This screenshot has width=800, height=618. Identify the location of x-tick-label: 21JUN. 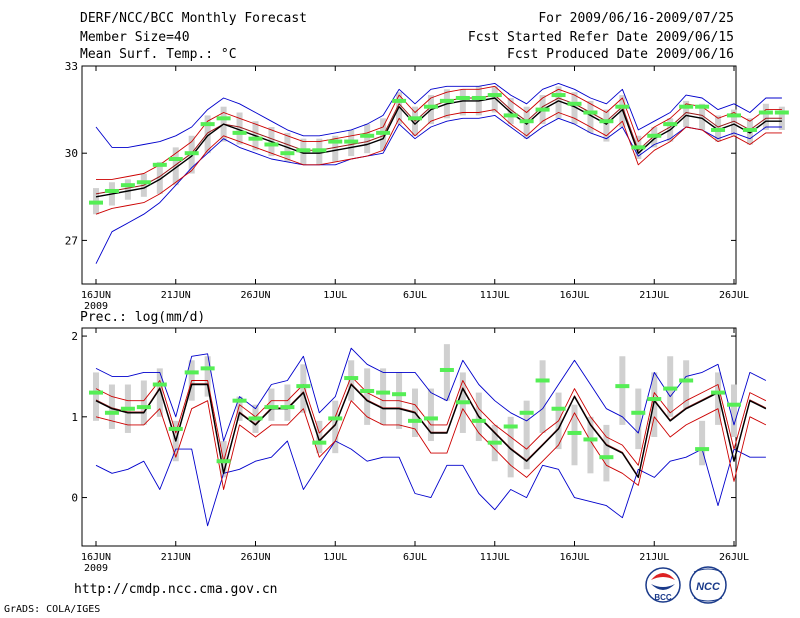
(176, 557).